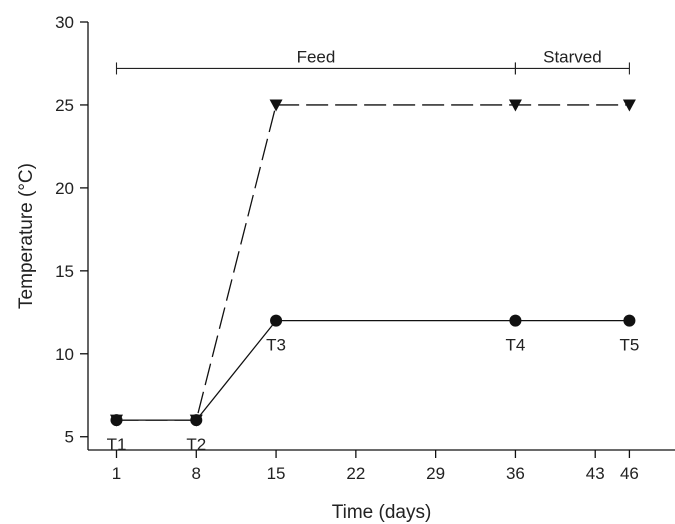  What do you see at coordinates (276, 473) in the screenshot?
I see `x-tick-label: 15` at bounding box center [276, 473].